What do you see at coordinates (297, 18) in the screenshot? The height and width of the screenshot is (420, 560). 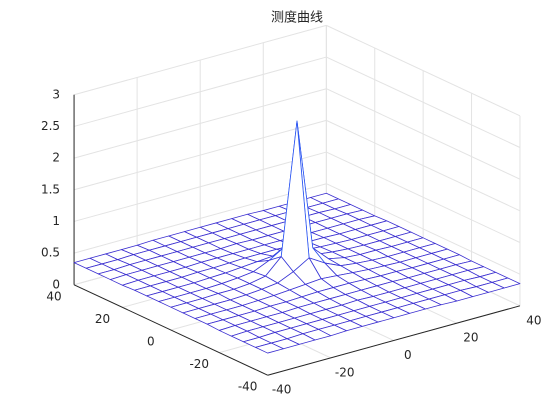 I see `chart-title: 测度曲线` at bounding box center [297, 18].